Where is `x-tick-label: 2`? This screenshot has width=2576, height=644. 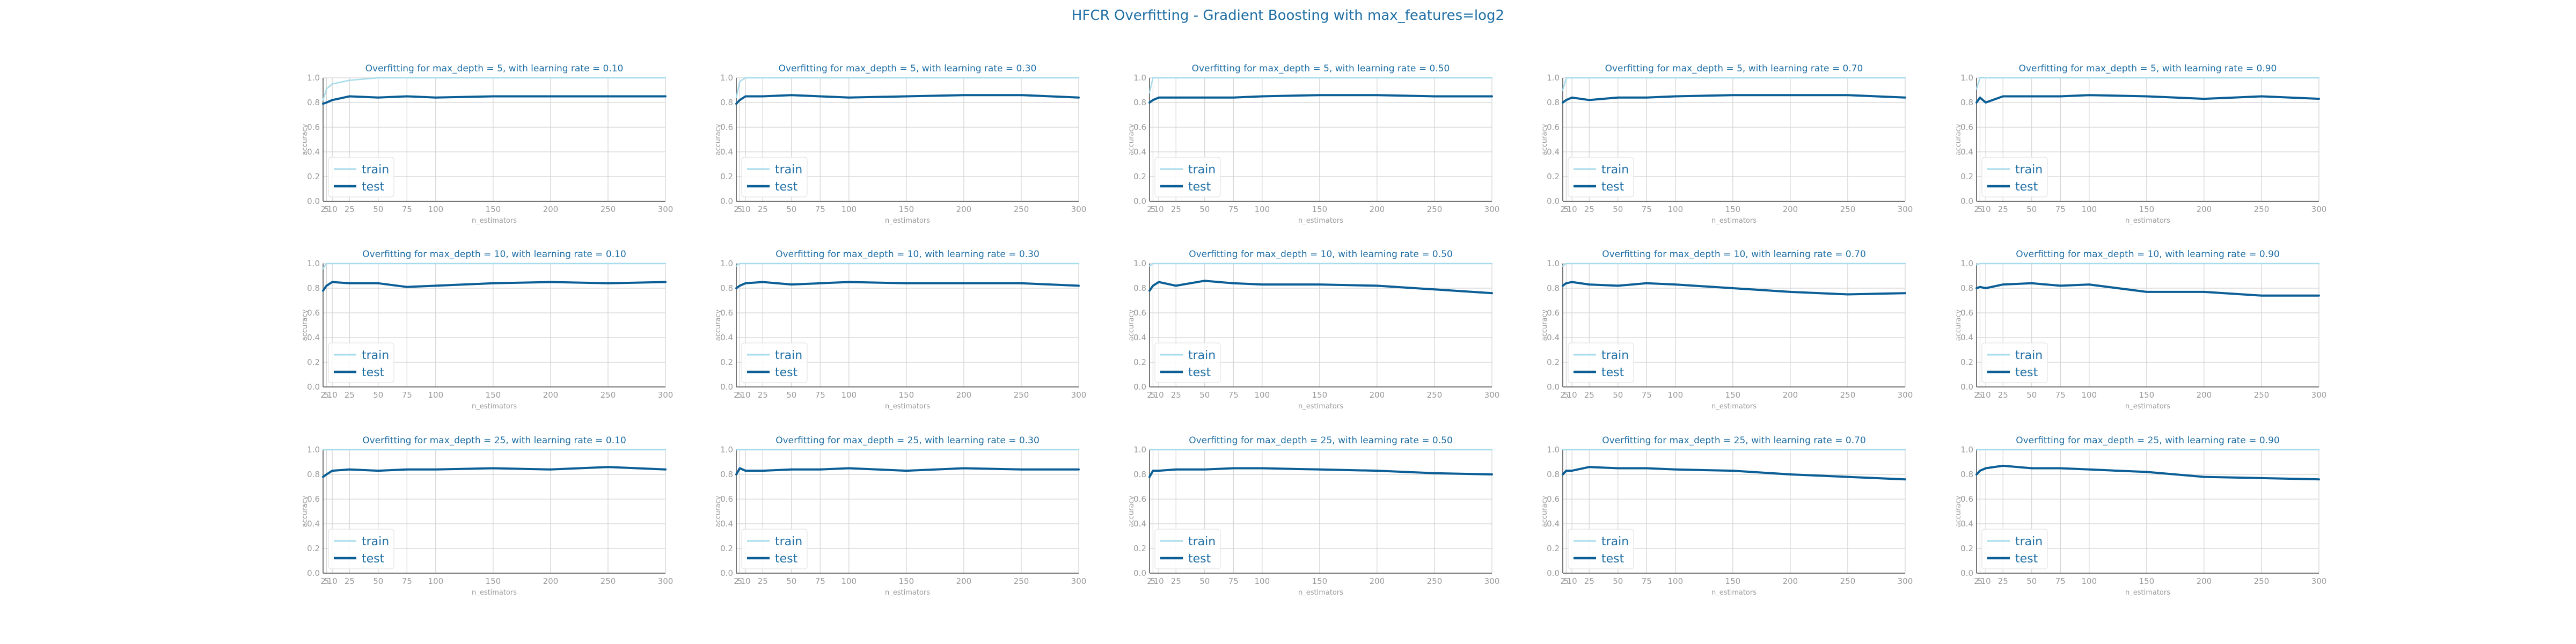 x-tick-label: 2 is located at coordinates (1149, 395).